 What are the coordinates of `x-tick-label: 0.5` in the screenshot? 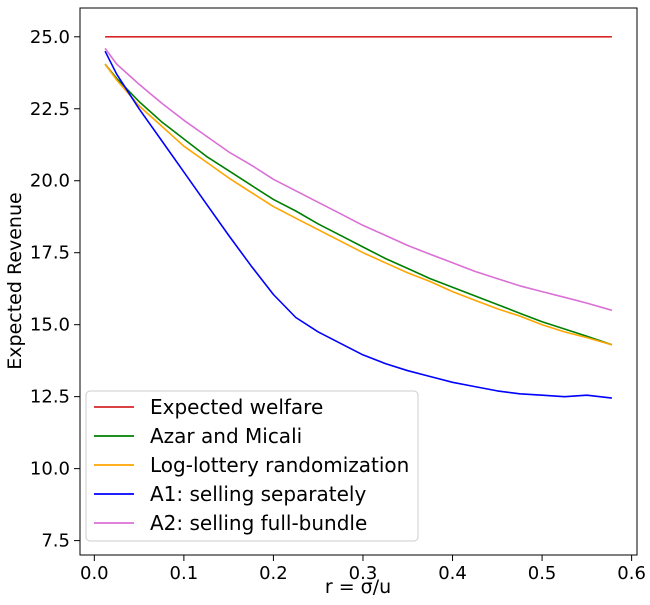 It's located at (542, 573).